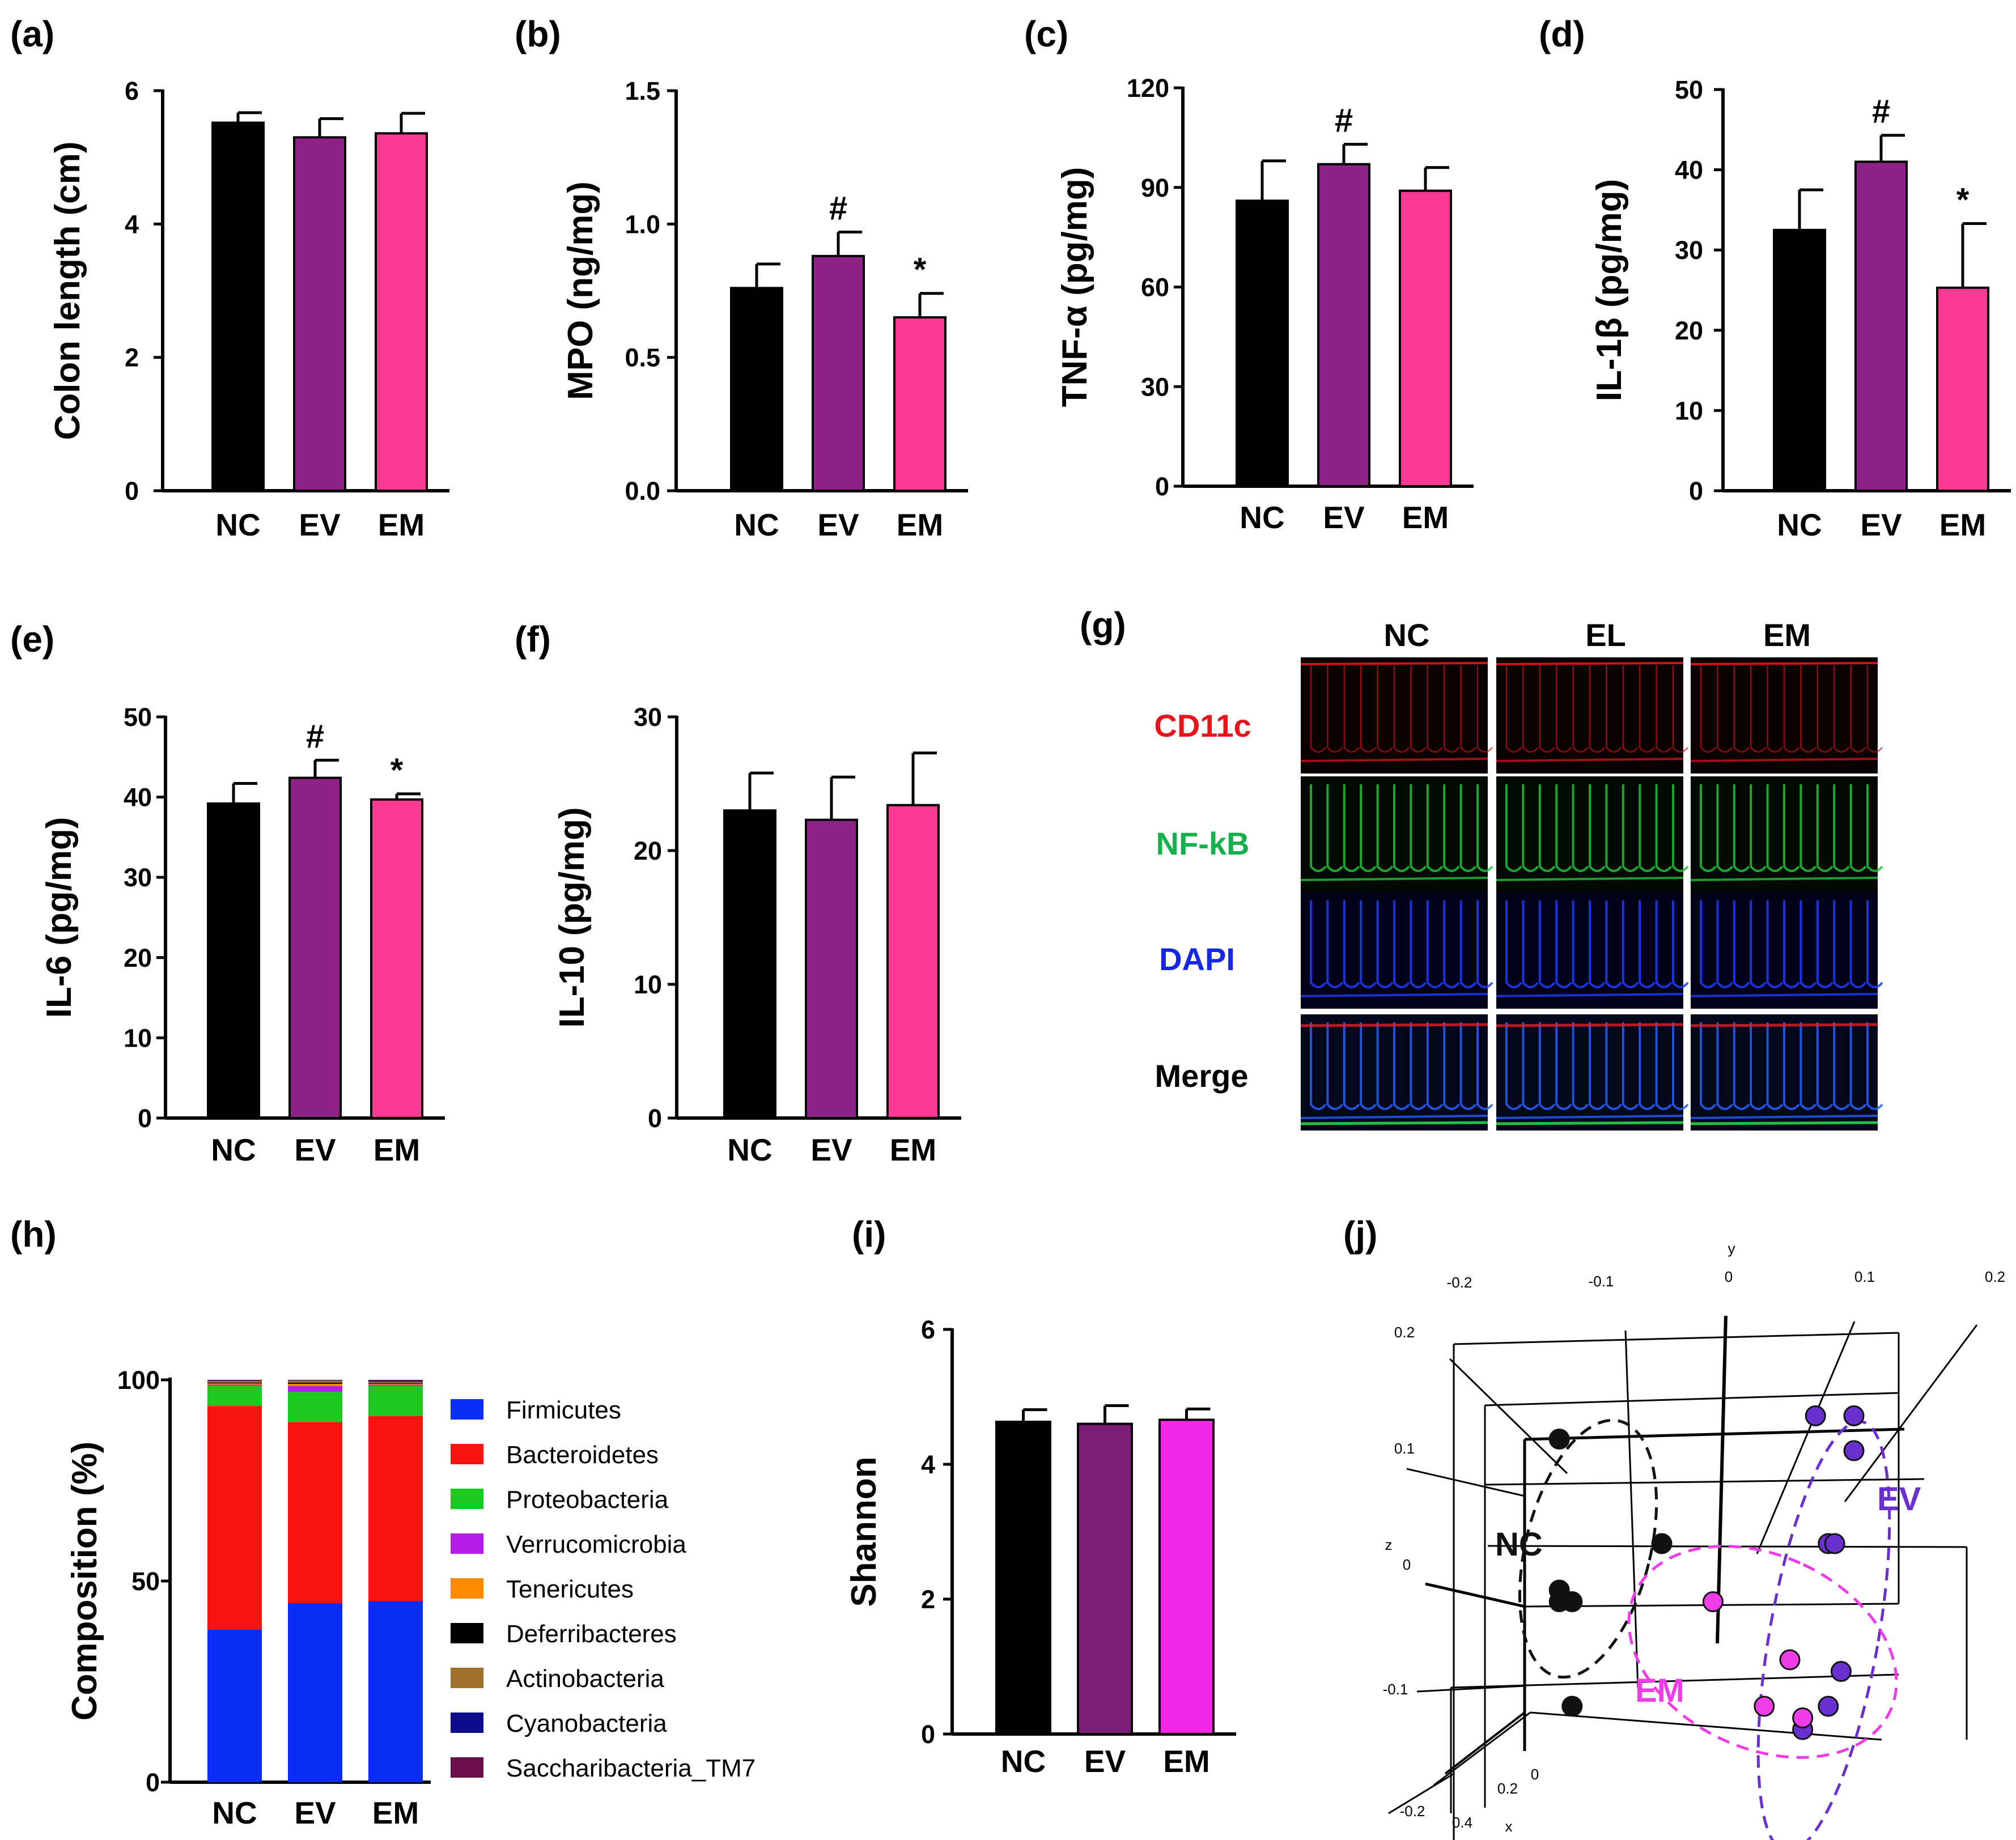 The height and width of the screenshot is (1840, 2016). Describe the element at coordinates (1763, 1652) in the screenshot. I see `pcoa-ellipse-em` at that location.